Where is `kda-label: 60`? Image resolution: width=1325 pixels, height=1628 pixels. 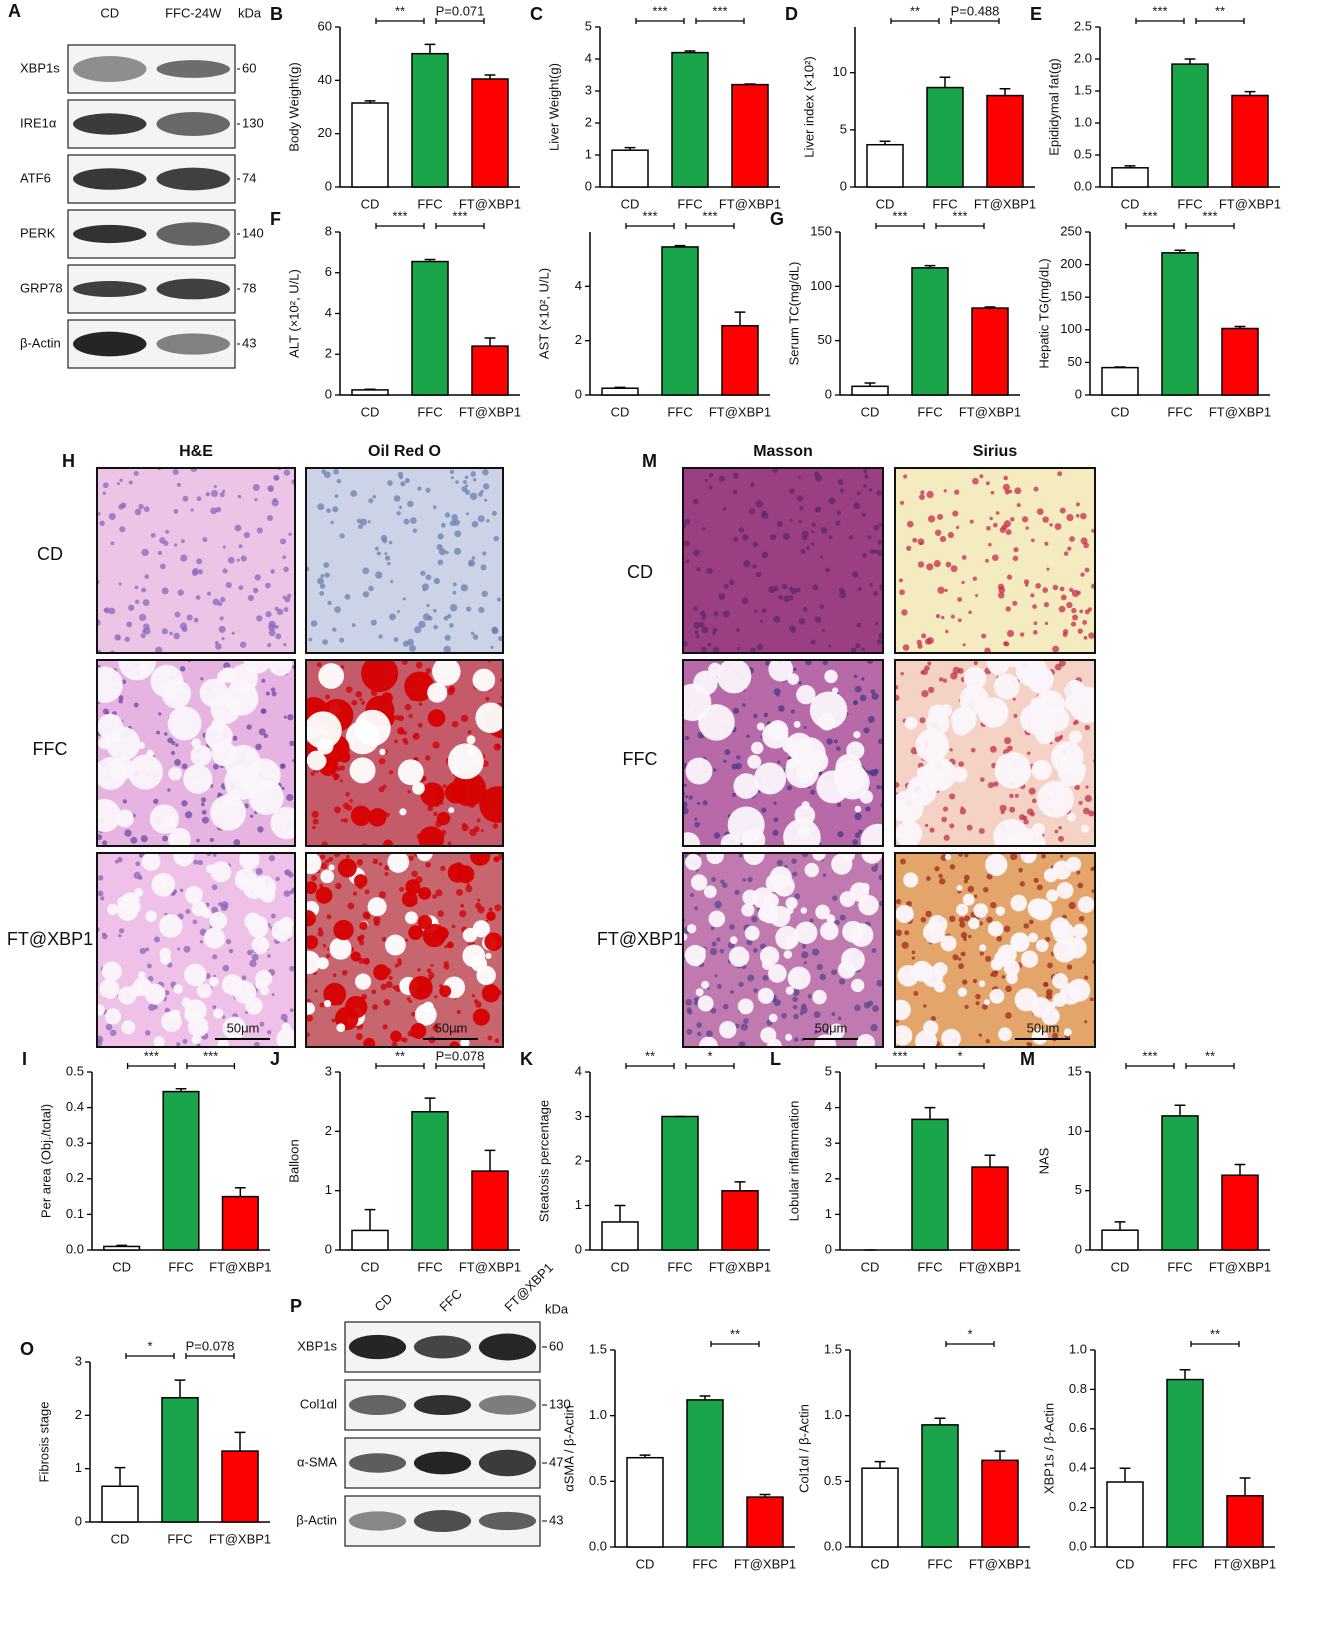
kda-label: 60 is located at coordinates (556, 1345).